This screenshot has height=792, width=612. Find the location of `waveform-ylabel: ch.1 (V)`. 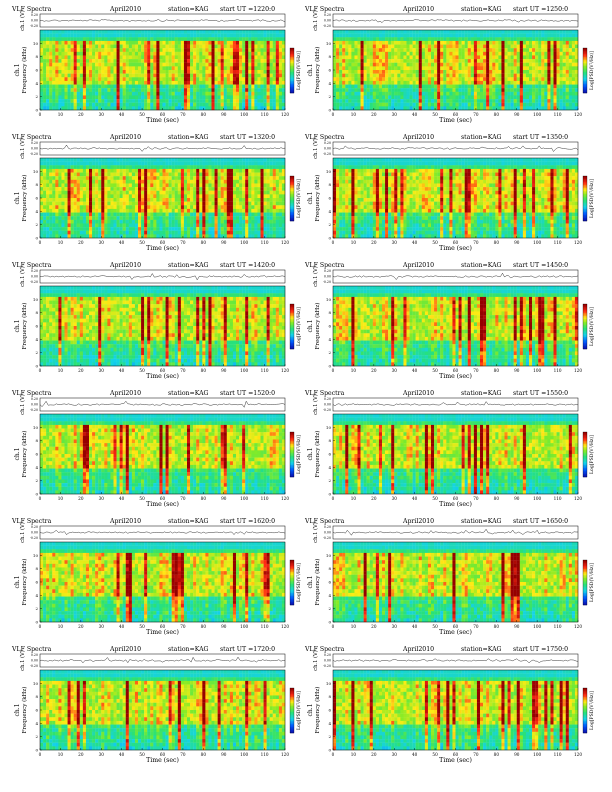

waveform-ylabel: ch.1 (V) is located at coordinates (22, 20).